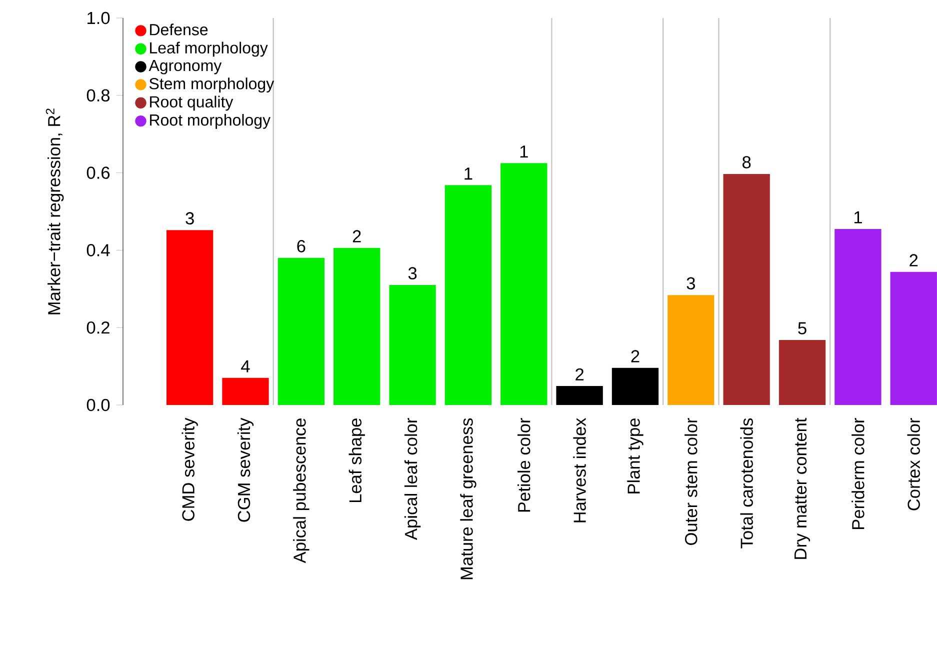 The width and height of the screenshot is (937, 648). I want to click on y-tick-label: 1.0, so click(99, 18).